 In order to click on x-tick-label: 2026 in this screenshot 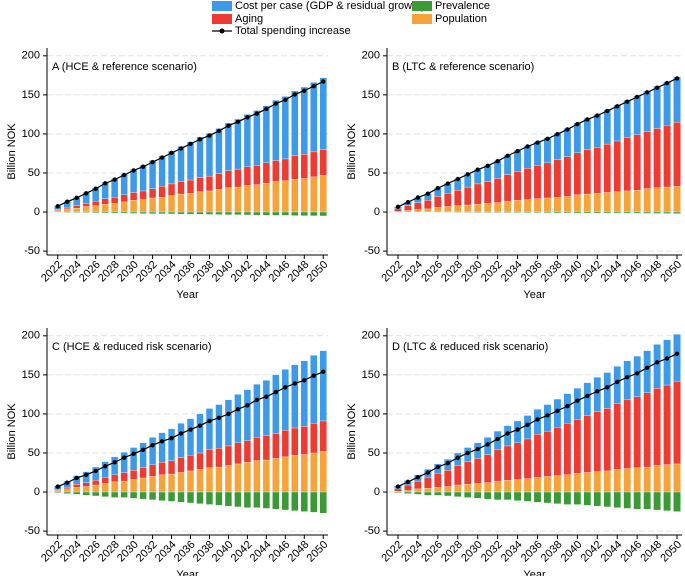, I will do `click(432, 272)`.